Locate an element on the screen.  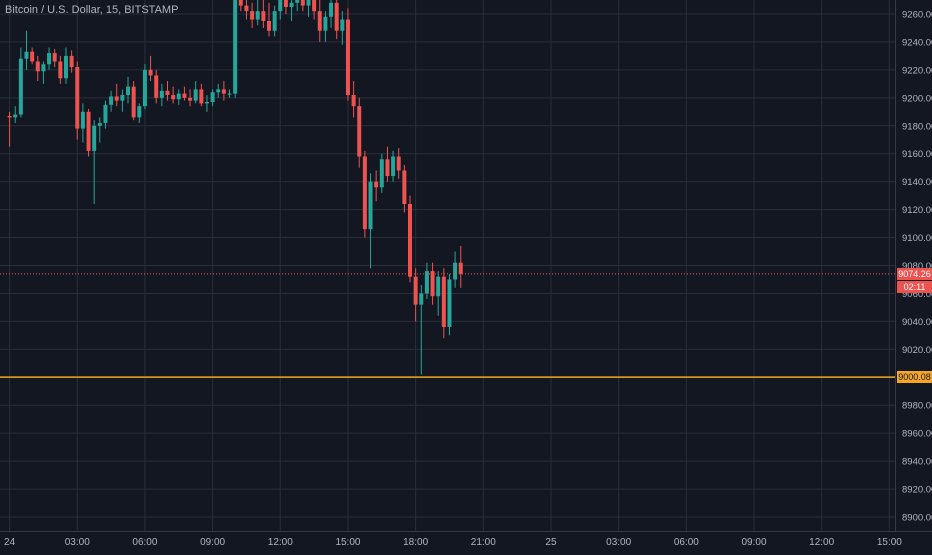
price-tick-label: 8940.00 is located at coordinates (917, 462).